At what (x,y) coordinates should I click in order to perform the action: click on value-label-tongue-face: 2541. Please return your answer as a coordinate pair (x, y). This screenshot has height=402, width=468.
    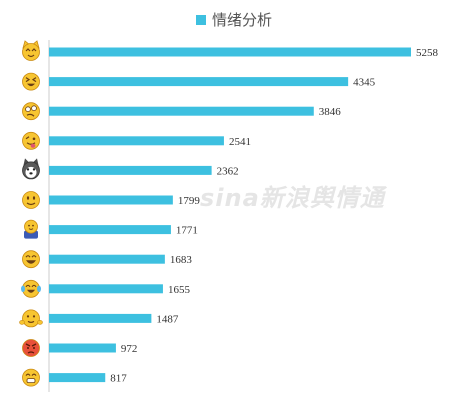
    Looking at the image, I should click on (240, 142).